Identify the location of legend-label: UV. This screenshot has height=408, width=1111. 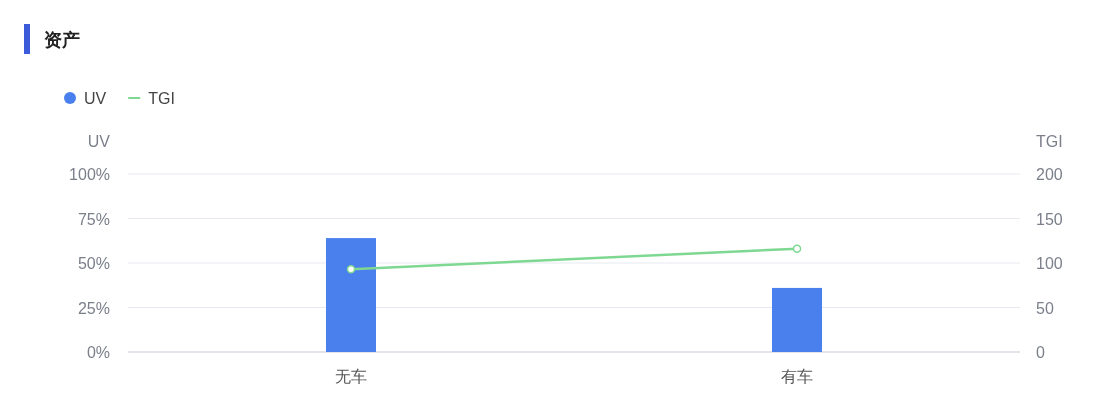
(95, 98).